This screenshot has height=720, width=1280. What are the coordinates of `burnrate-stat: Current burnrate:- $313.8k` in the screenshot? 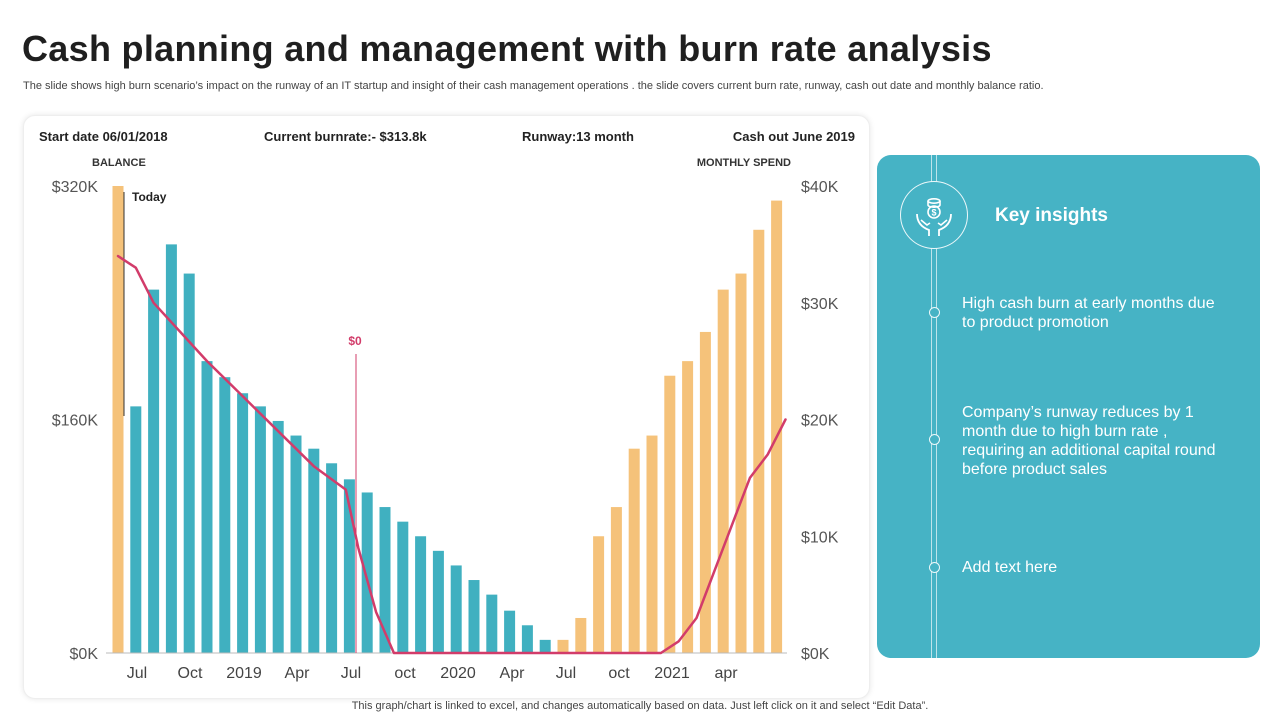 It's located at (345, 136).